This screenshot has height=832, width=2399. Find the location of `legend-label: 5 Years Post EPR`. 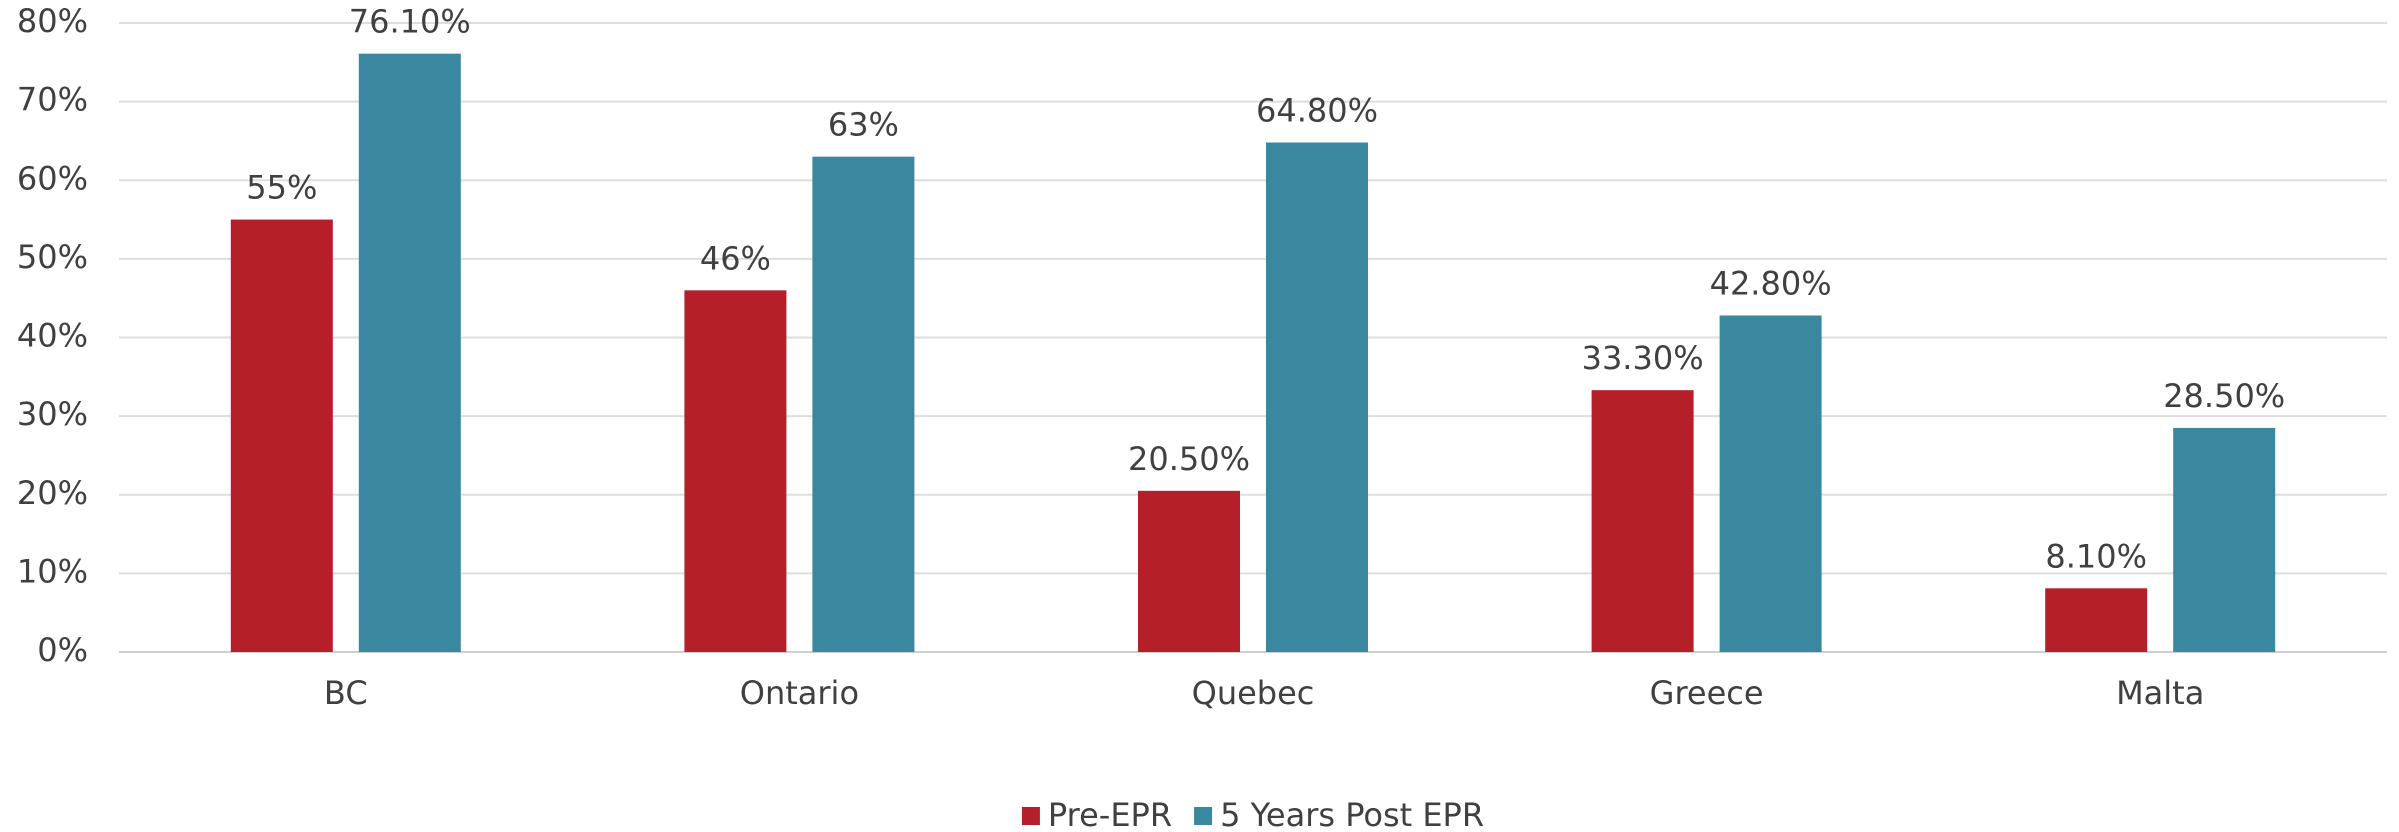

legend-label: 5 Years Post EPR is located at coordinates (1352, 814).